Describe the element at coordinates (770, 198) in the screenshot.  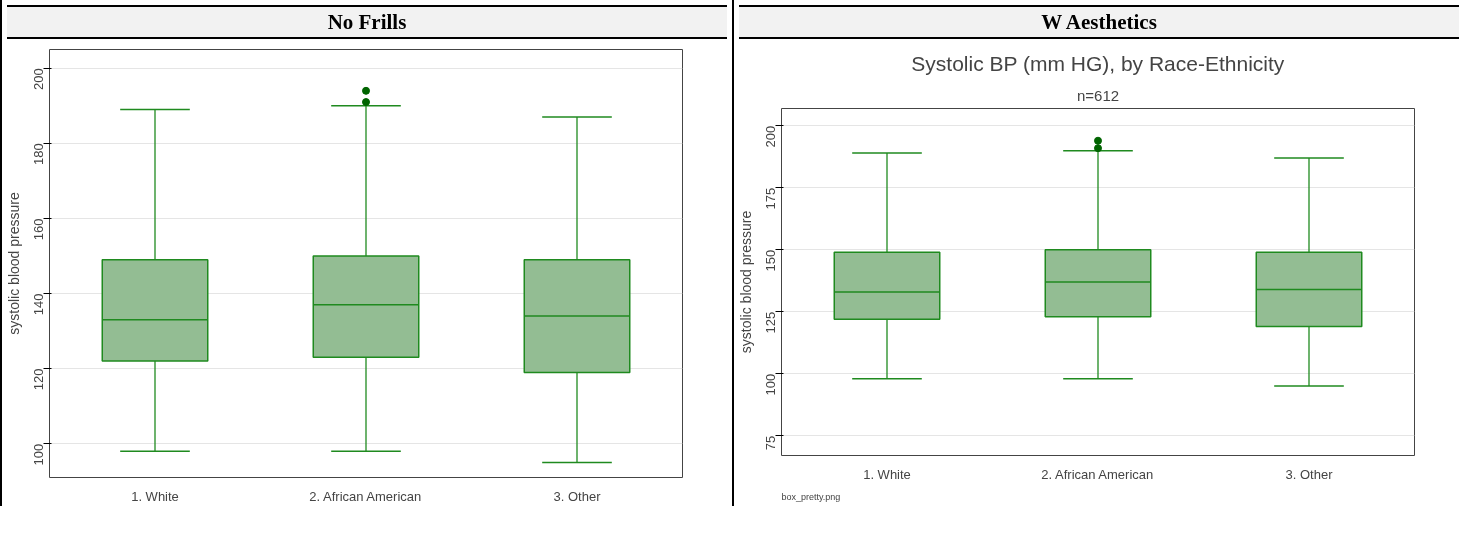
I see `y-tick-label: 175` at that location.